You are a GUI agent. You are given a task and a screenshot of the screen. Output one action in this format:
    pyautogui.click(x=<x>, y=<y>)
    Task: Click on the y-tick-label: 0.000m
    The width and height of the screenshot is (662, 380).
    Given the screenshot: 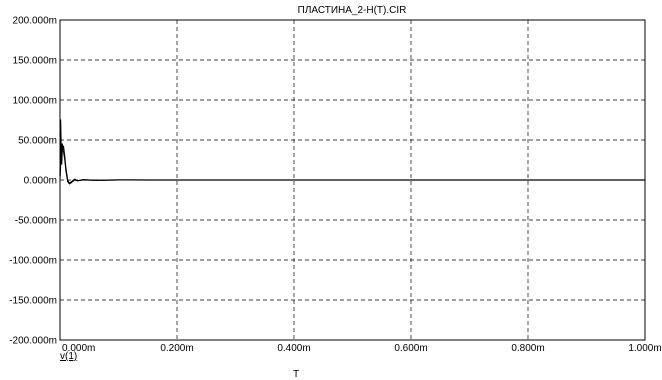 What is the action you would take?
    pyautogui.click(x=40, y=181)
    